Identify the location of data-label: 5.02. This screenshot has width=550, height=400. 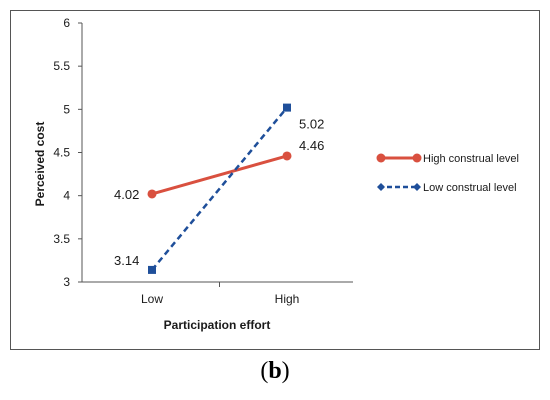
(311, 124).